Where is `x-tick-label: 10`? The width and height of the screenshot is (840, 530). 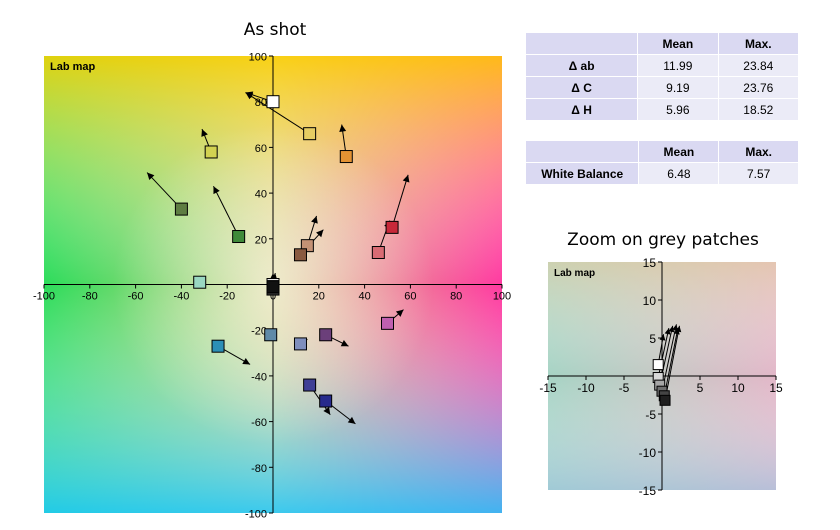 x-tick-label: 10 is located at coordinates (738, 388).